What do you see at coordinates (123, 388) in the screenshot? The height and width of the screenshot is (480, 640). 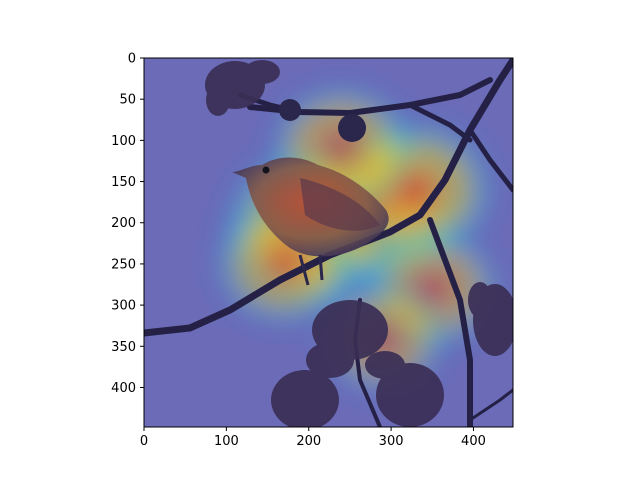 I see `y-tick-label: 400` at bounding box center [123, 388].